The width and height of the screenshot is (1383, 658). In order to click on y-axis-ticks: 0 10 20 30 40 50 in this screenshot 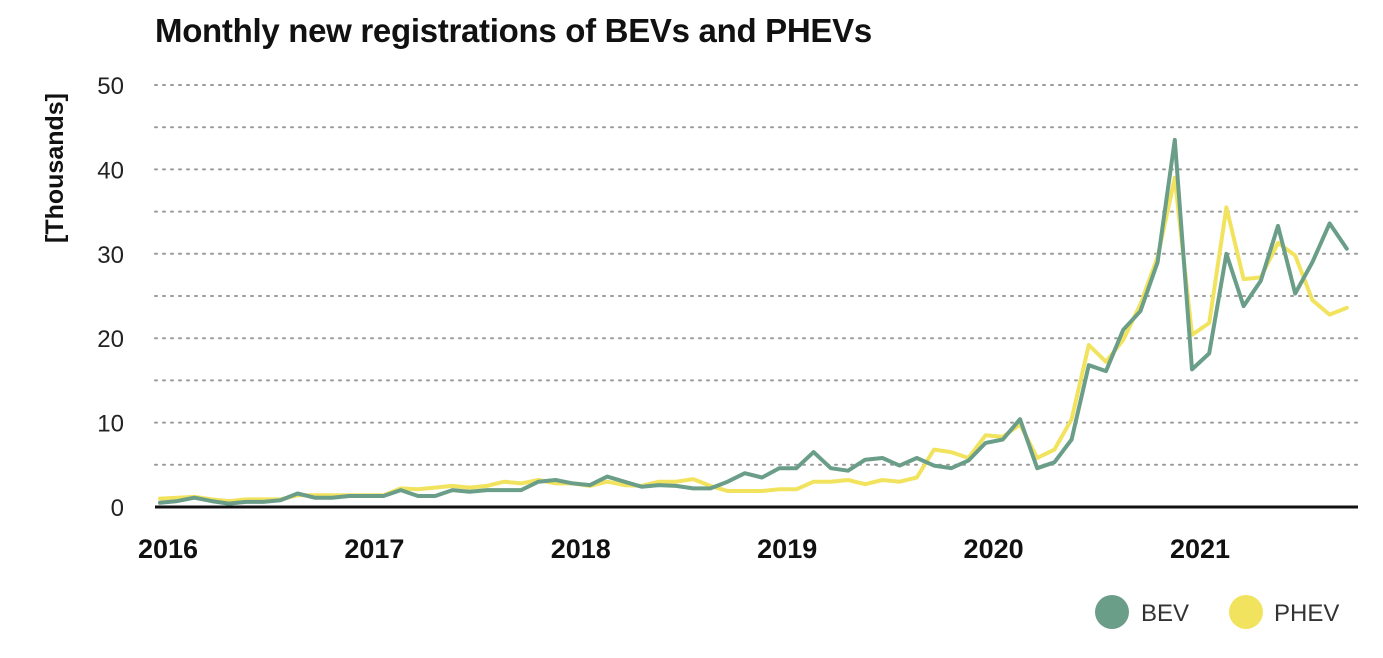, I will do `click(110, 297)`.